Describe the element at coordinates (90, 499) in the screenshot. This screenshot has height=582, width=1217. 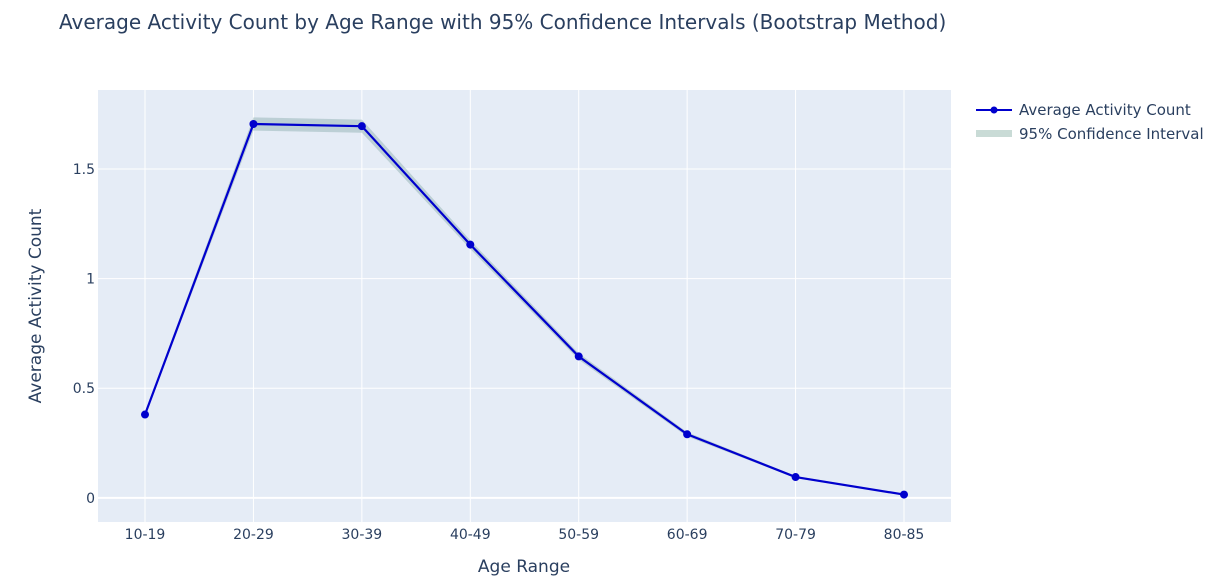
I see `y-tick-label: 0` at that location.